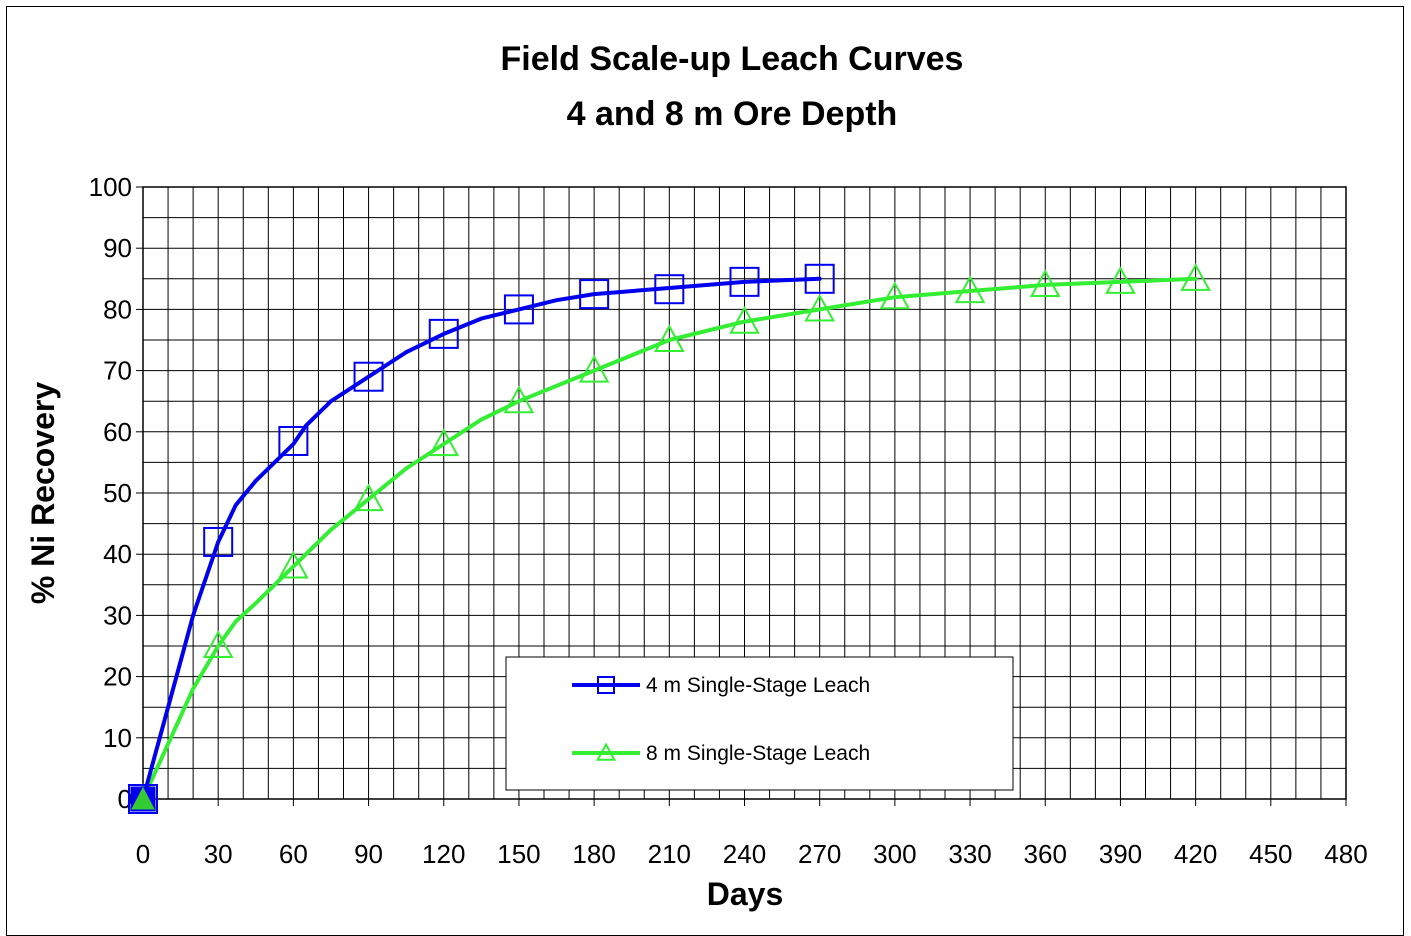  Describe the element at coordinates (117, 677) in the screenshot. I see `y-tick-label: 20` at that location.